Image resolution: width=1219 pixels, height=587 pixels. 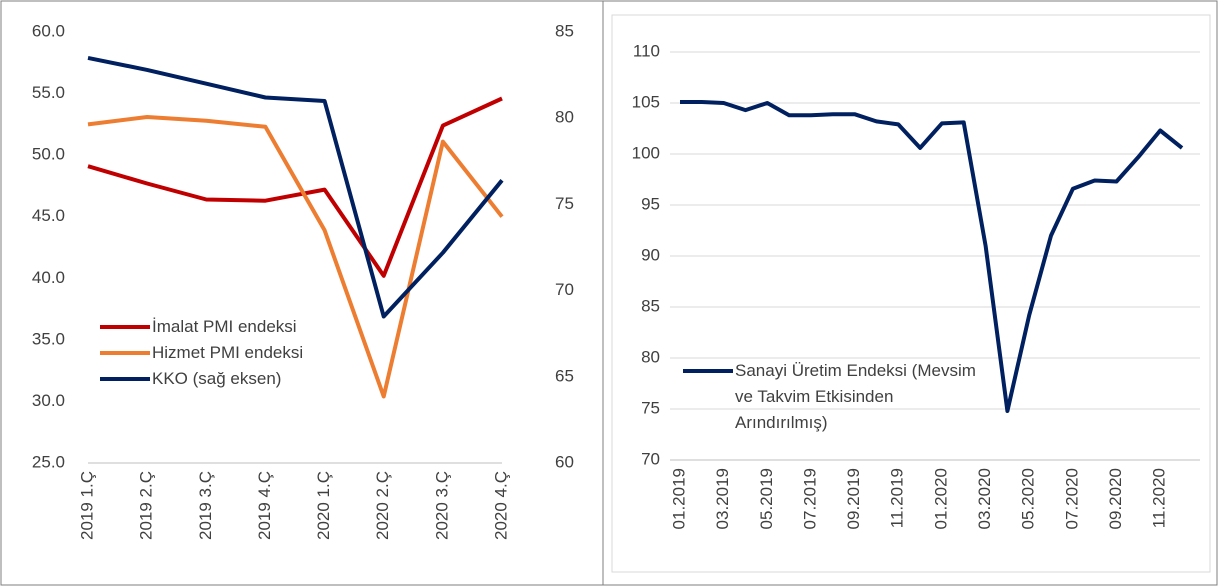 I want to click on x-tick-label: 05.2019, so click(x=766, y=498).